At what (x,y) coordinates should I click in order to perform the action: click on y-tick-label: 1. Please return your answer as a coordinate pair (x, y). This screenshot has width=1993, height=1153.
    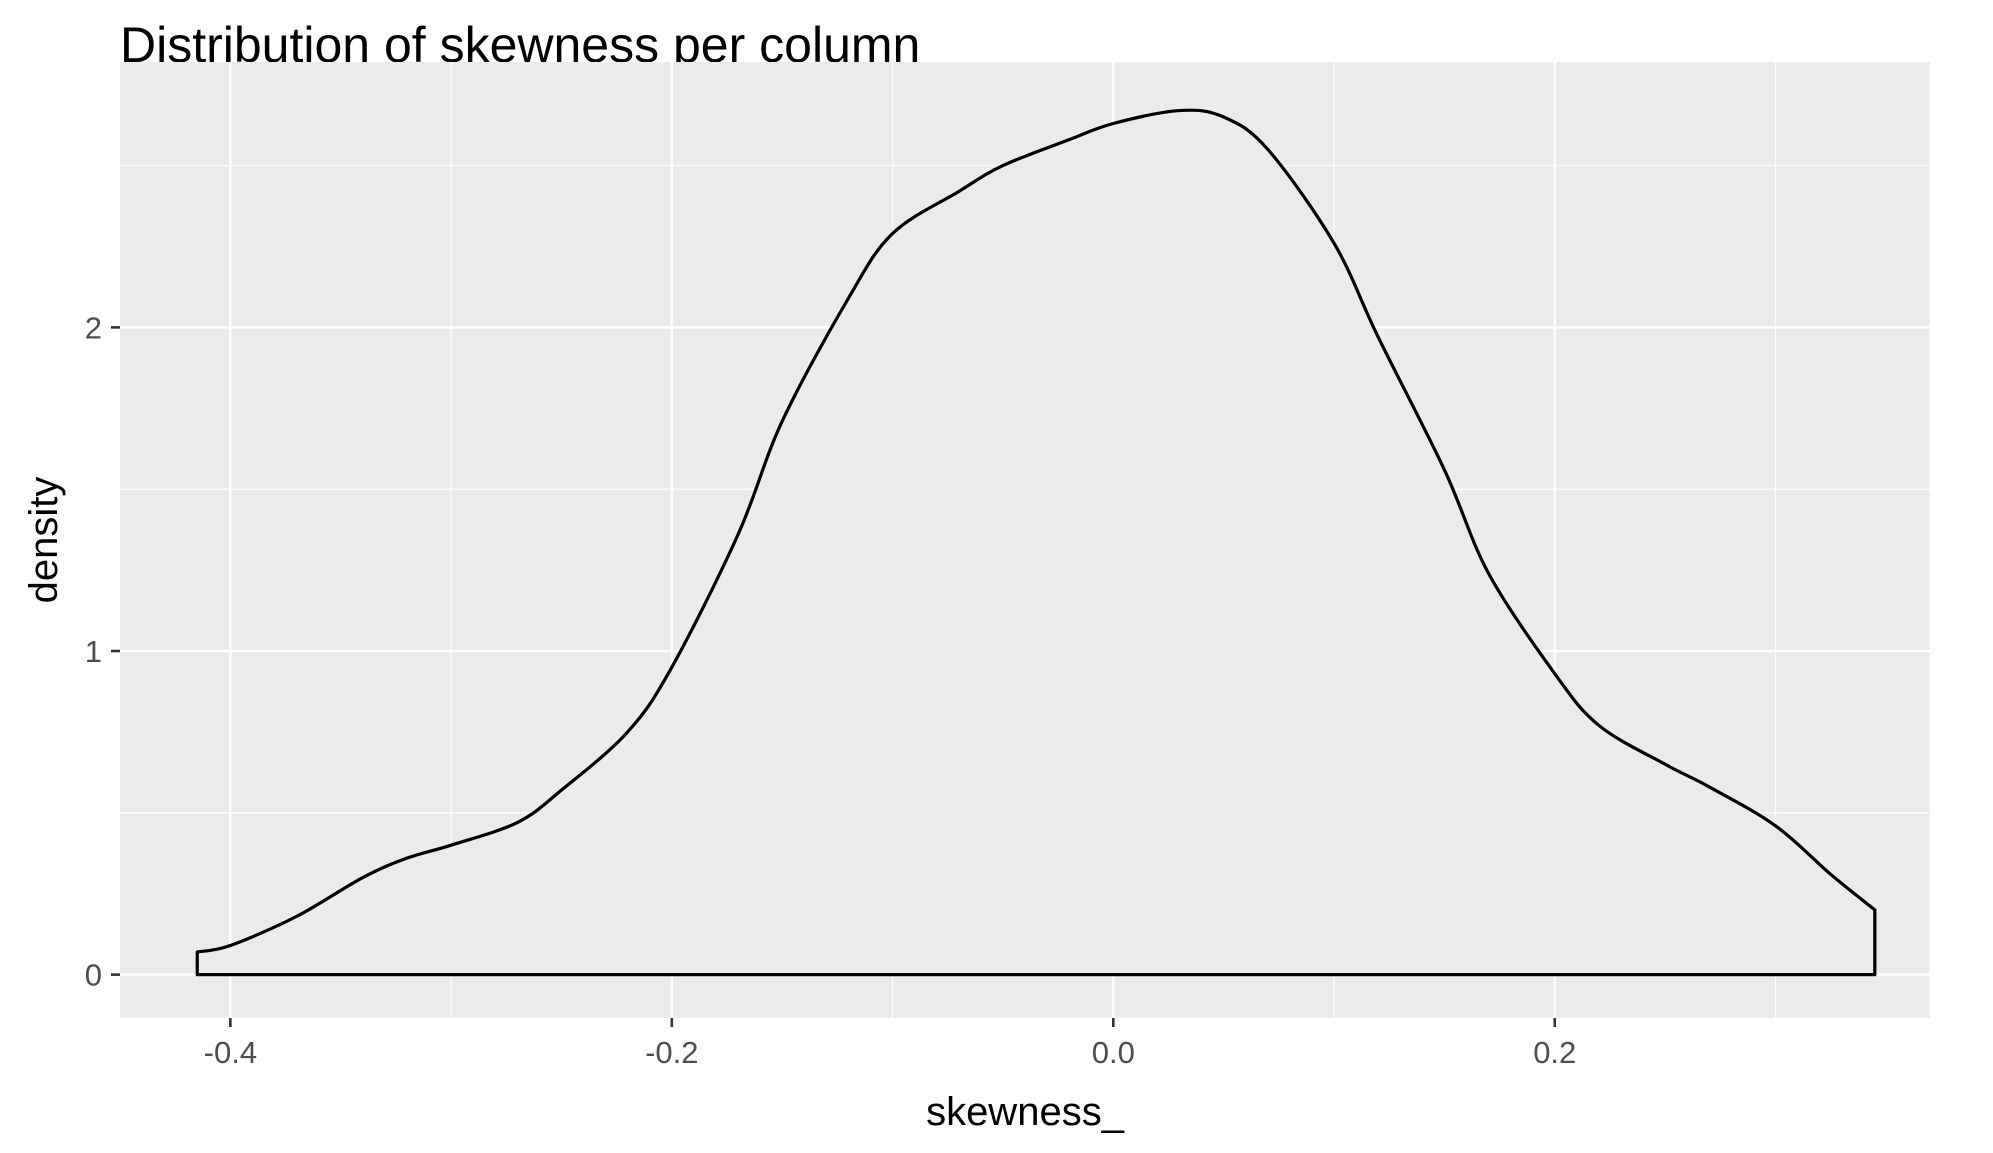
    Looking at the image, I should click on (93, 651).